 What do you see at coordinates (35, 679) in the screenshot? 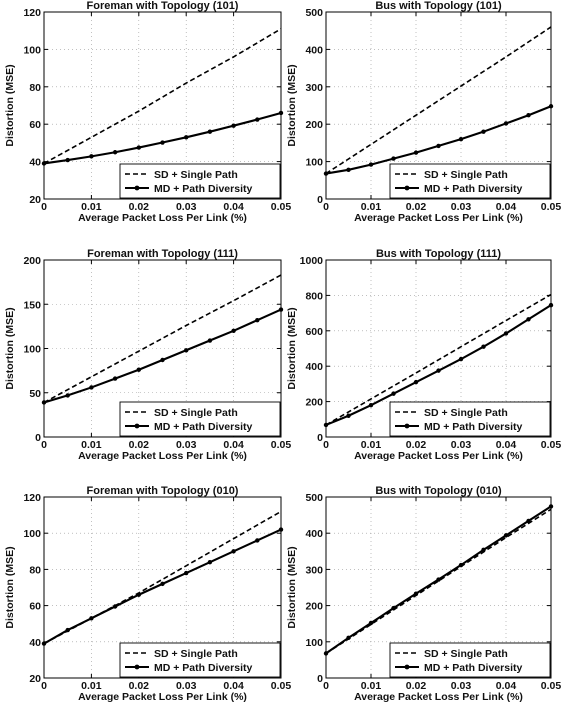
I see `y-tick-label: 20` at bounding box center [35, 679].